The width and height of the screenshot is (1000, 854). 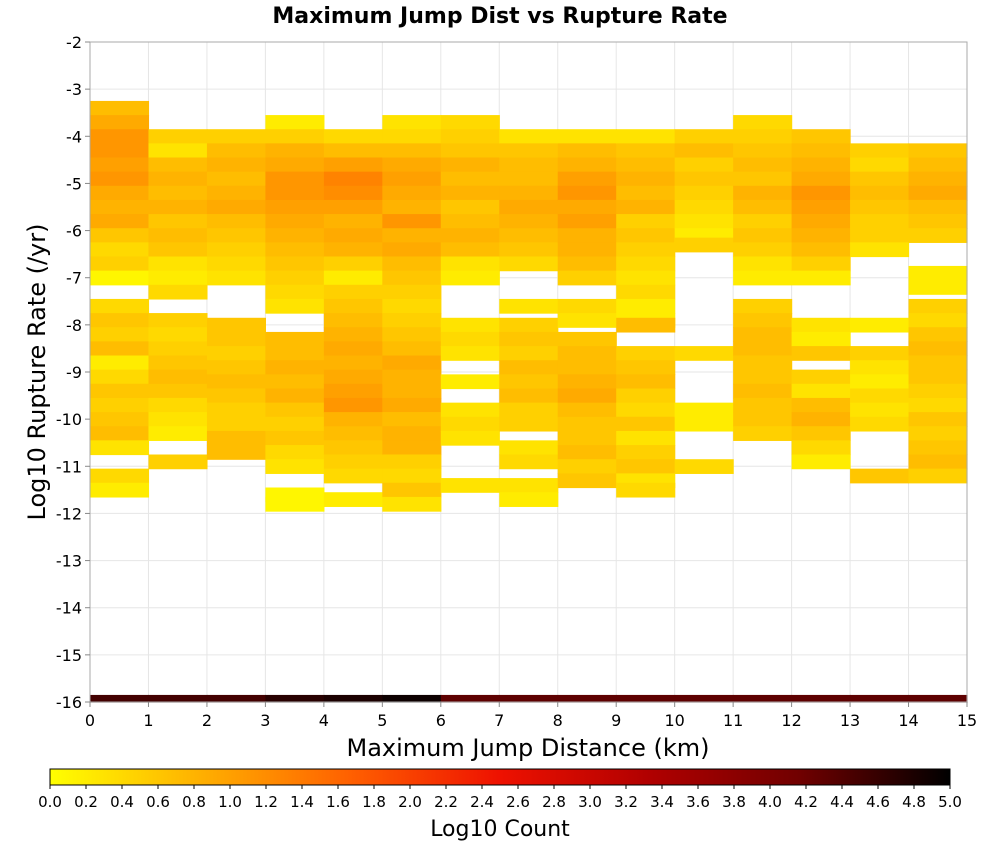 What do you see at coordinates (590, 802) in the screenshot?
I see `colorbar-tick-label: 3.0` at bounding box center [590, 802].